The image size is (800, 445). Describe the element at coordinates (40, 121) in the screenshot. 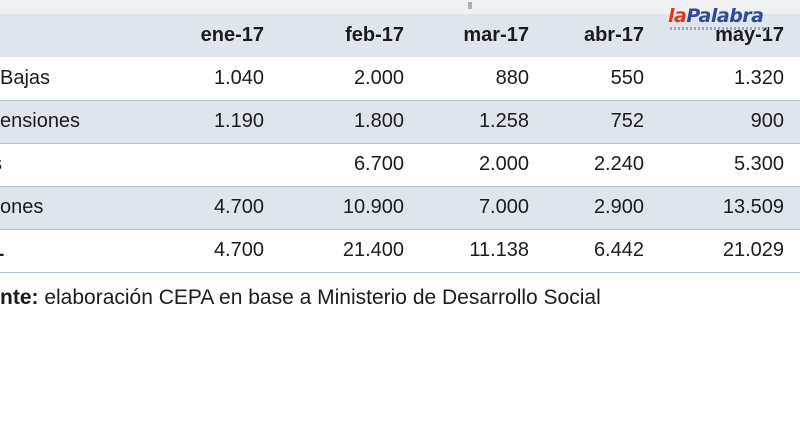

I see `row-label-text: ensiones` at that location.